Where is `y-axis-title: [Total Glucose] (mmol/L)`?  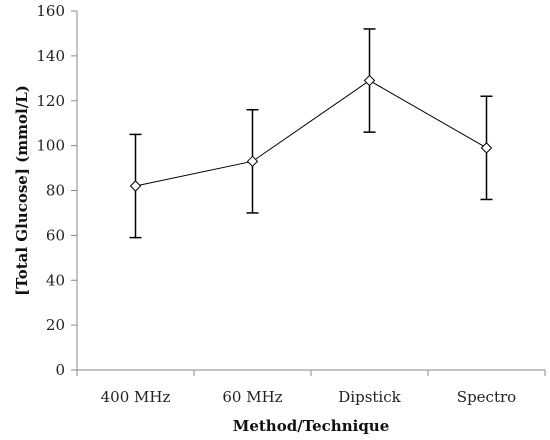 y-axis-title: [Total Glucose] (mmol/L) is located at coordinates (22, 190).